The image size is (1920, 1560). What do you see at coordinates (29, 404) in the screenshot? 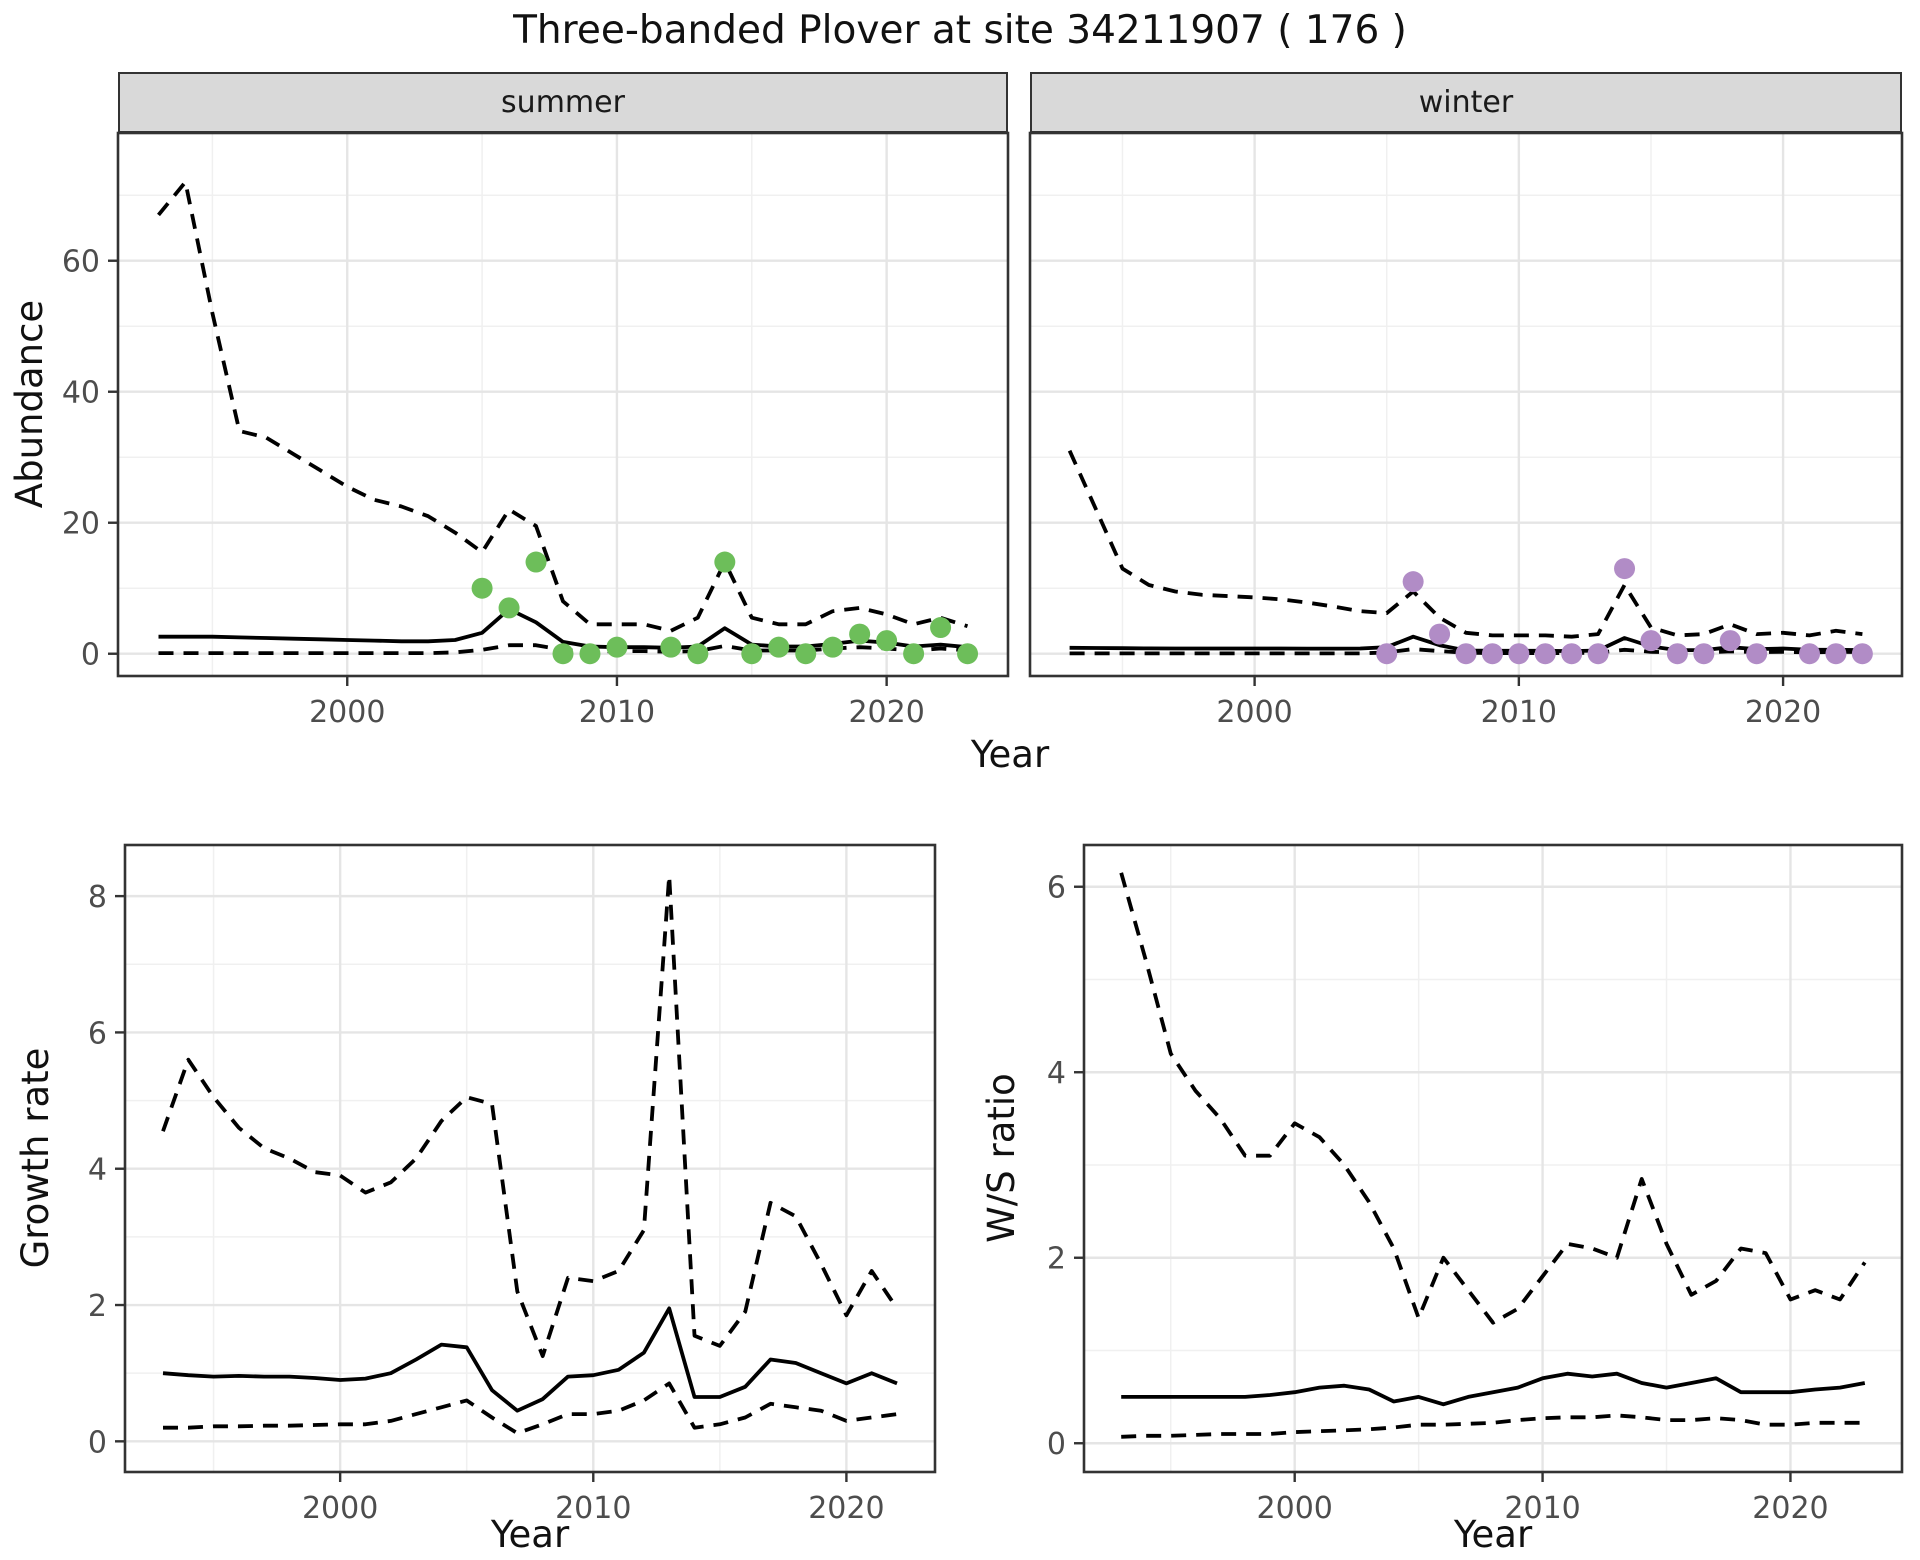
I see `y-axis-title-abundance: Abundance` at bounding box center [29, 404].